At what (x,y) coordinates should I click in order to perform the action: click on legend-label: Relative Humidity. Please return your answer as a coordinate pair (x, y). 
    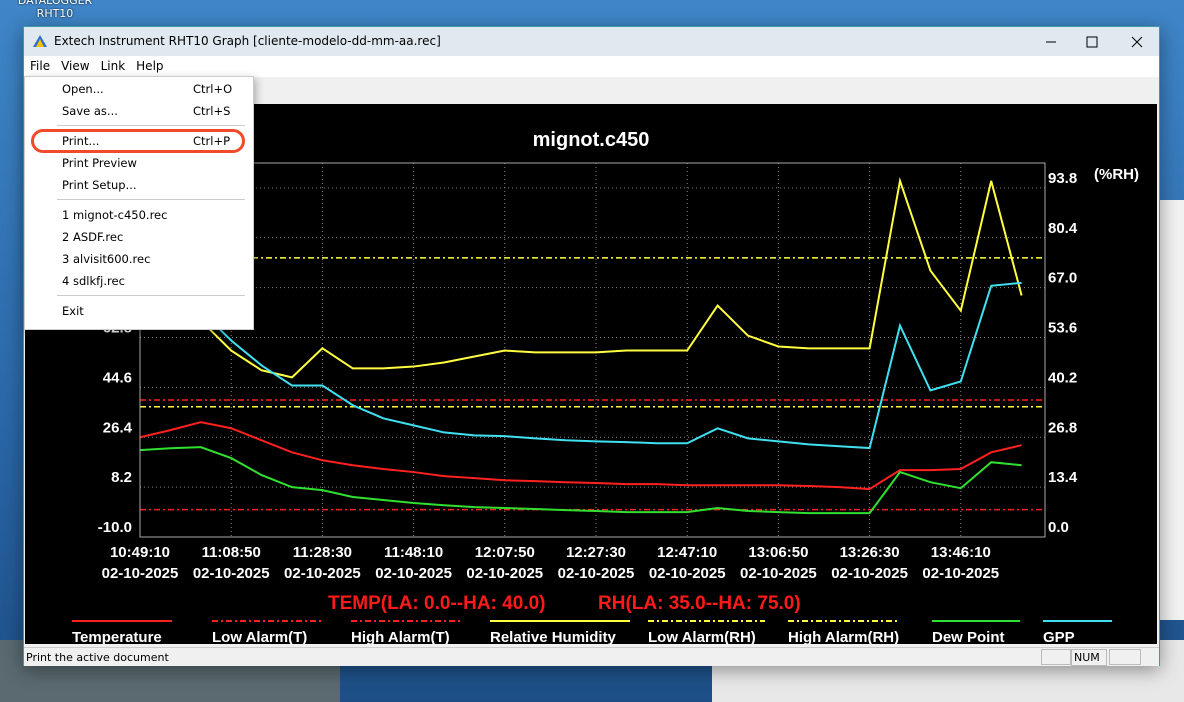
    Looking at the image, I should click on (553, 637).